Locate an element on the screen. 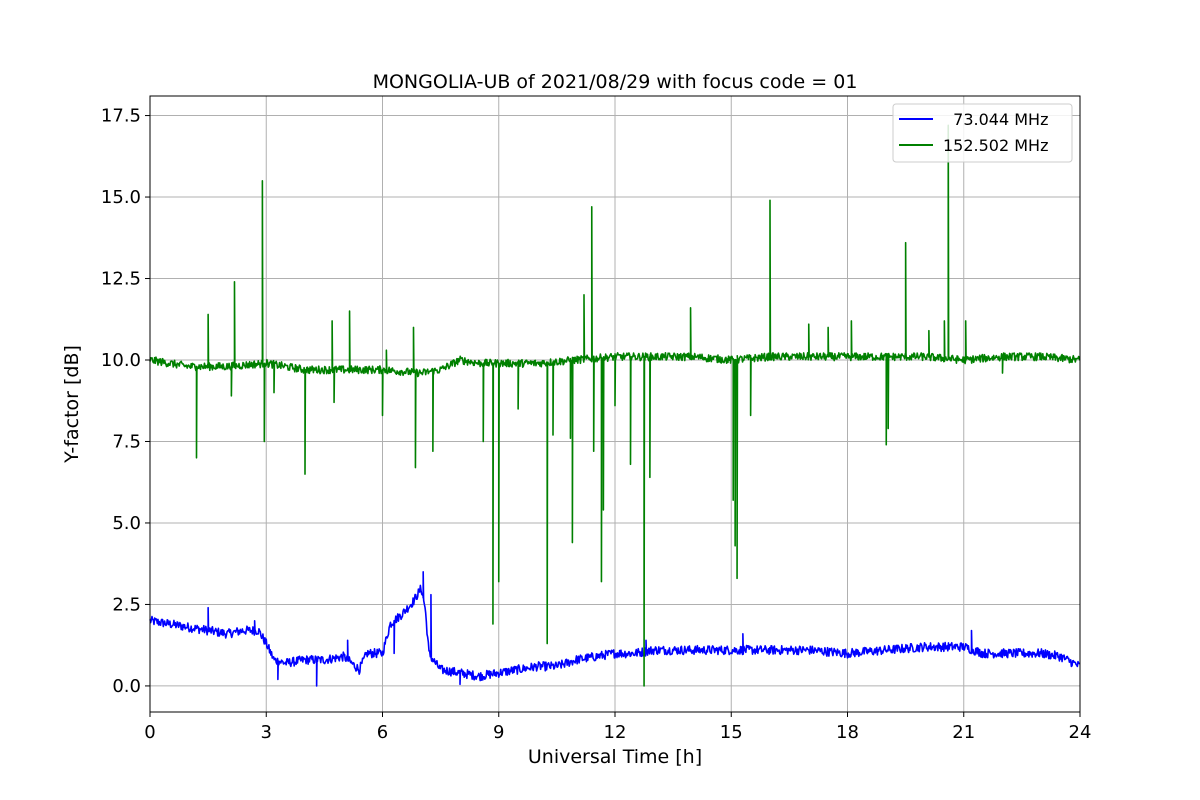  legend: 73.044 MHz 152.502 MHz is located at coordinates (982, 133).